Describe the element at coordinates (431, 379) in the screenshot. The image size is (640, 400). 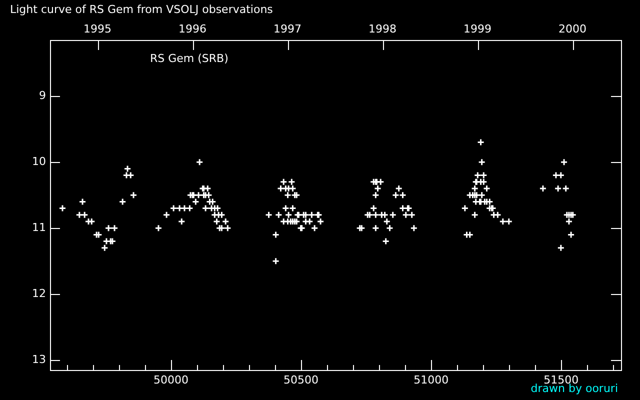
I see `x-tick-label: 51000` at that location.